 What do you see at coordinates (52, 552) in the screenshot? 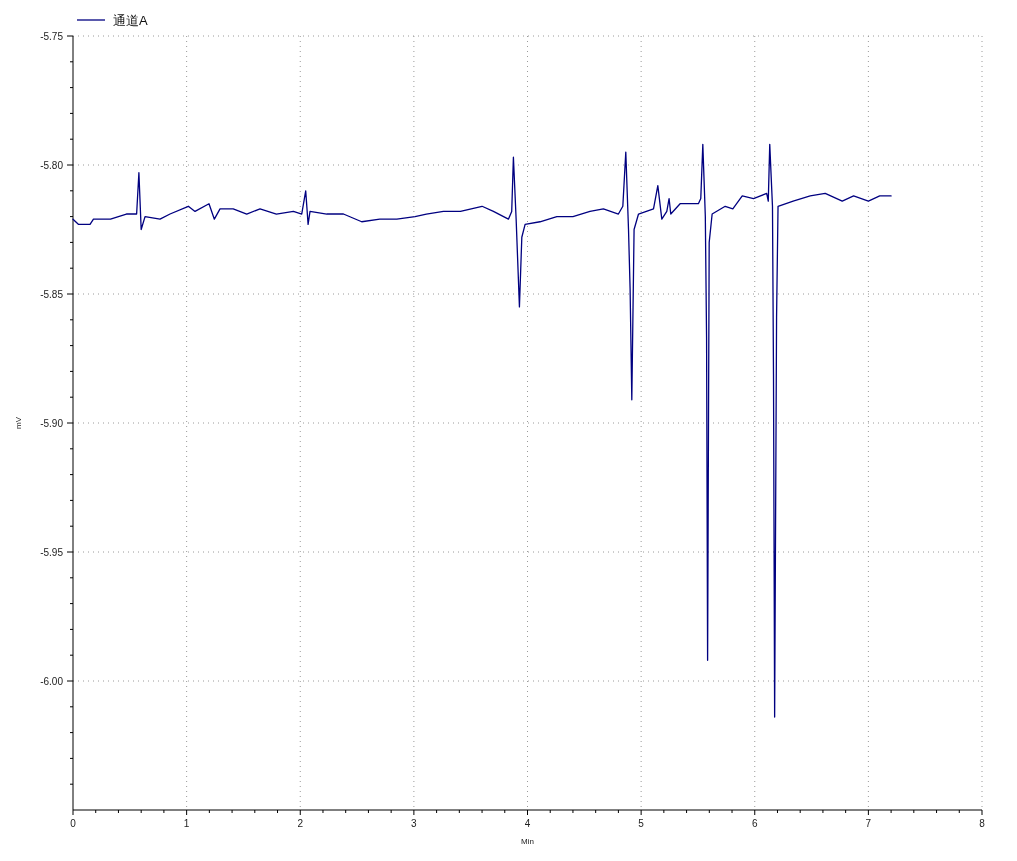
I see `y-tick-label: -5.95` at bounding box center [52, 552].